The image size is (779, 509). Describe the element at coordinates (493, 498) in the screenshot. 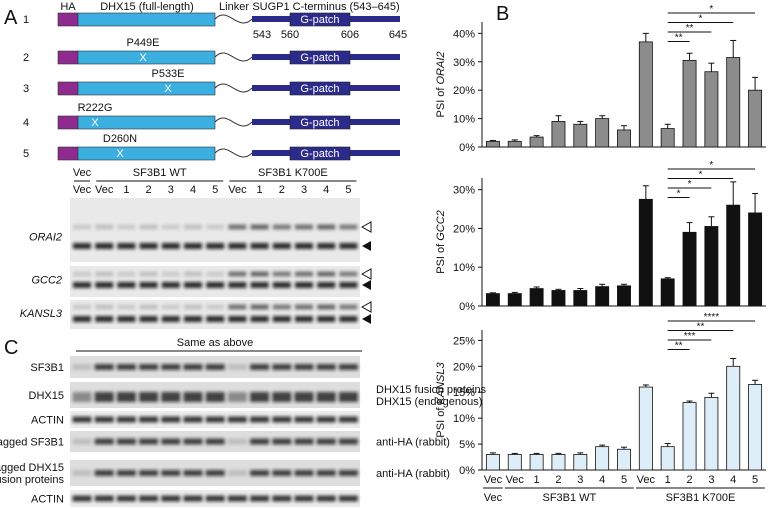

I see `group-label: Vec` at that location.